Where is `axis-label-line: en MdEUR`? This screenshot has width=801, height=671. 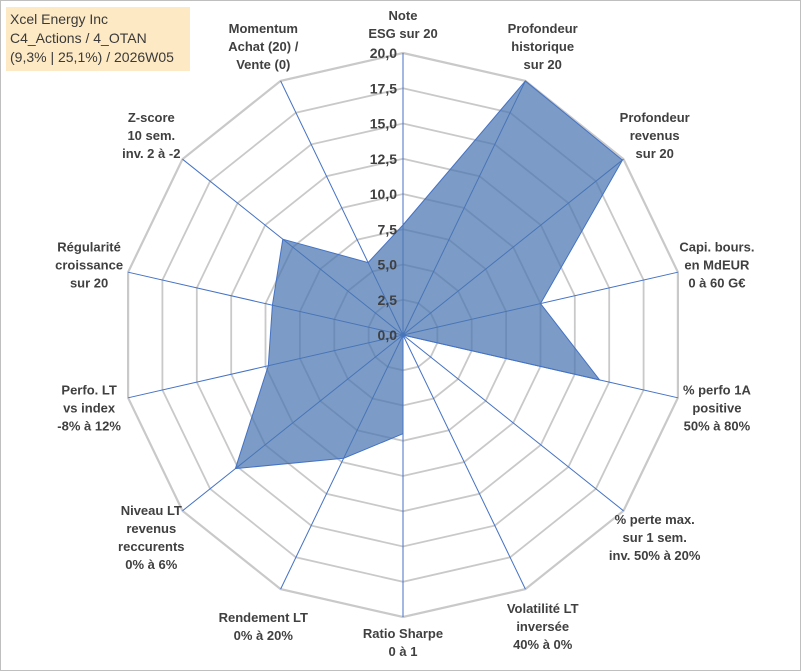 axis-label-line: en MdEUR is located at coordinates (717, 264).